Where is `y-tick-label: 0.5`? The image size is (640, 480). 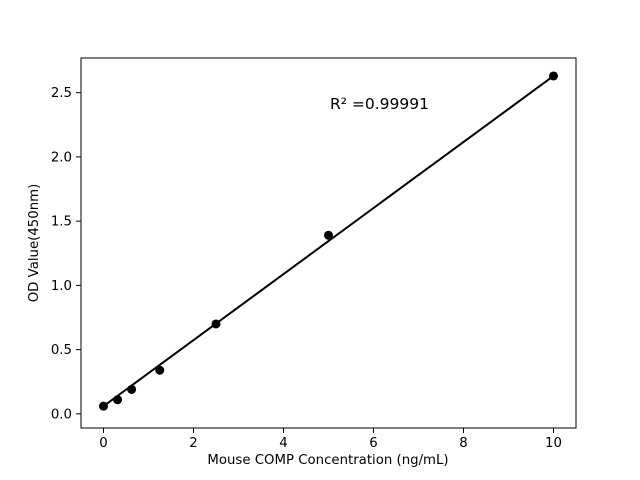 y-tick-label: 0.5 is located at coordinates (61, 350).